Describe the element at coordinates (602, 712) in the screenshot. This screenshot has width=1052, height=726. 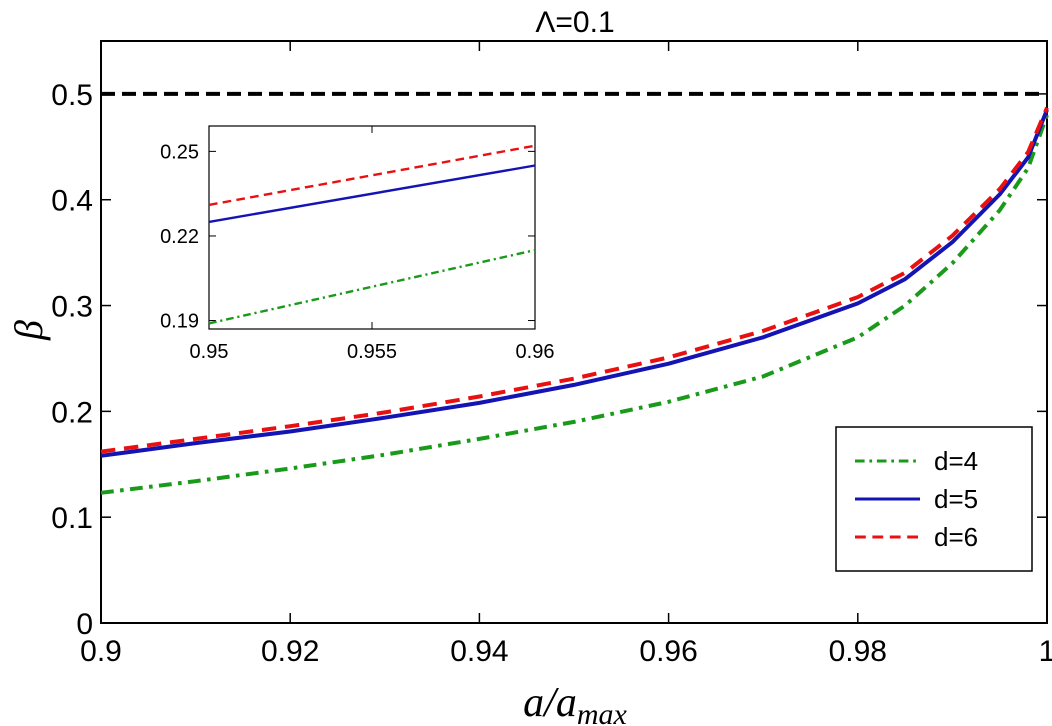
I see `x-axis-label-sub: max` at that location.